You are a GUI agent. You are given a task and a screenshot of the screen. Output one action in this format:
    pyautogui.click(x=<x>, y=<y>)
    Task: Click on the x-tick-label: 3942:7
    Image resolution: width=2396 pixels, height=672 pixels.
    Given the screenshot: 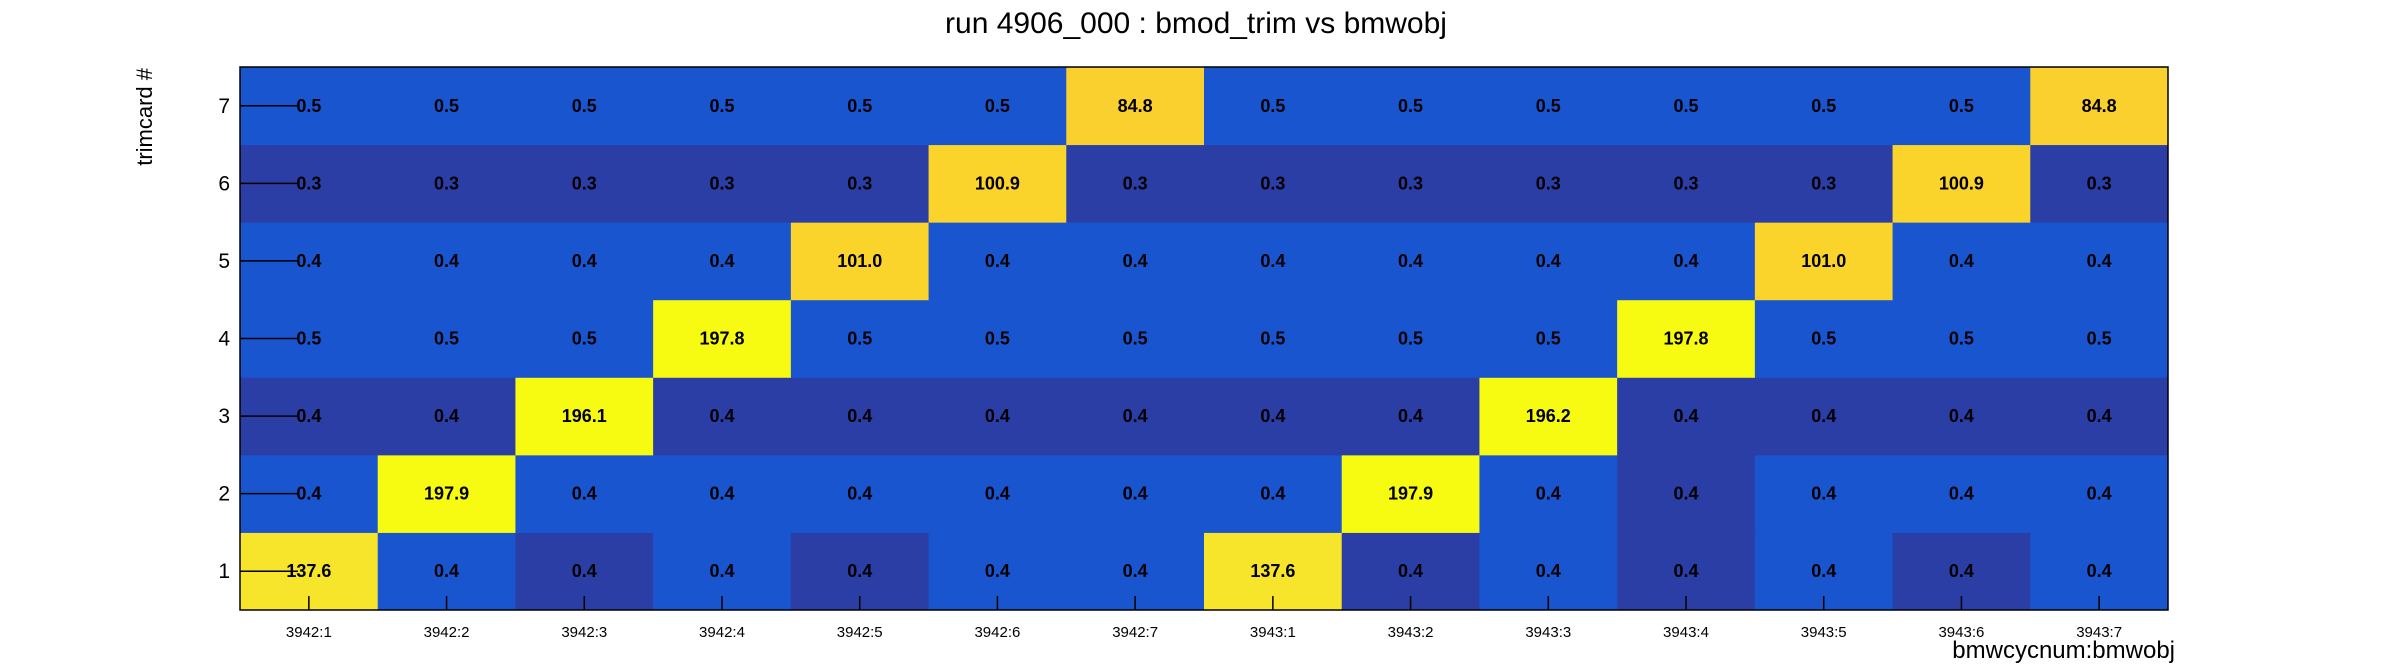 What is the action you would take?
    pyautogui.click(x=1135, y=632)
    